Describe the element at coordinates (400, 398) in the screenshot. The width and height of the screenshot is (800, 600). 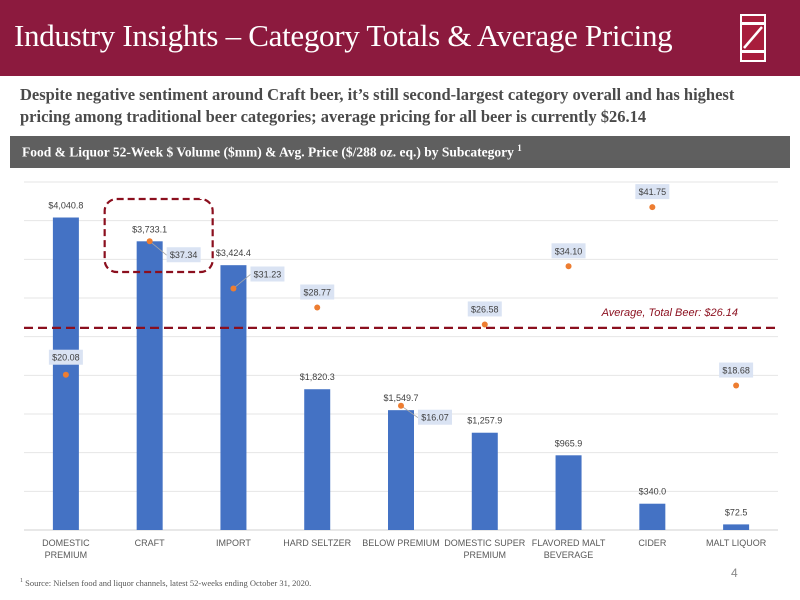
I see `volume-label: $1,549.7` at that location.